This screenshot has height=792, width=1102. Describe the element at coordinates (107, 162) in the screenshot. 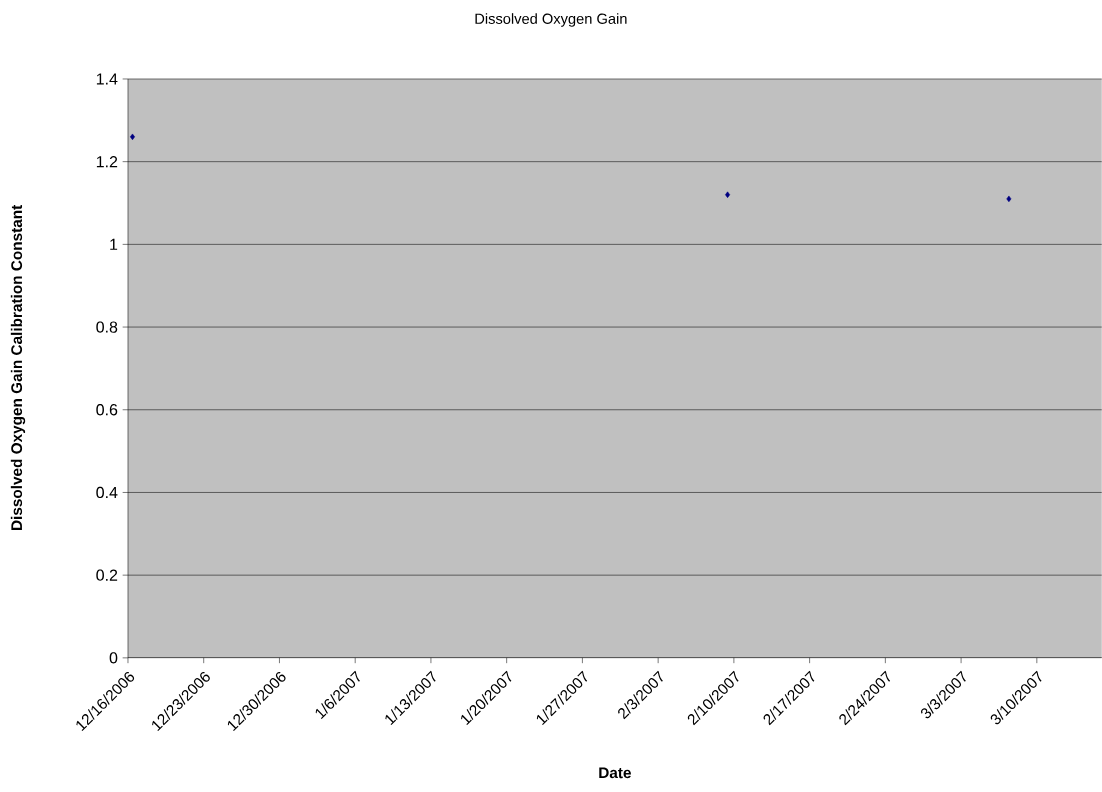

I see `y-tick-label: 1.2` at that location.